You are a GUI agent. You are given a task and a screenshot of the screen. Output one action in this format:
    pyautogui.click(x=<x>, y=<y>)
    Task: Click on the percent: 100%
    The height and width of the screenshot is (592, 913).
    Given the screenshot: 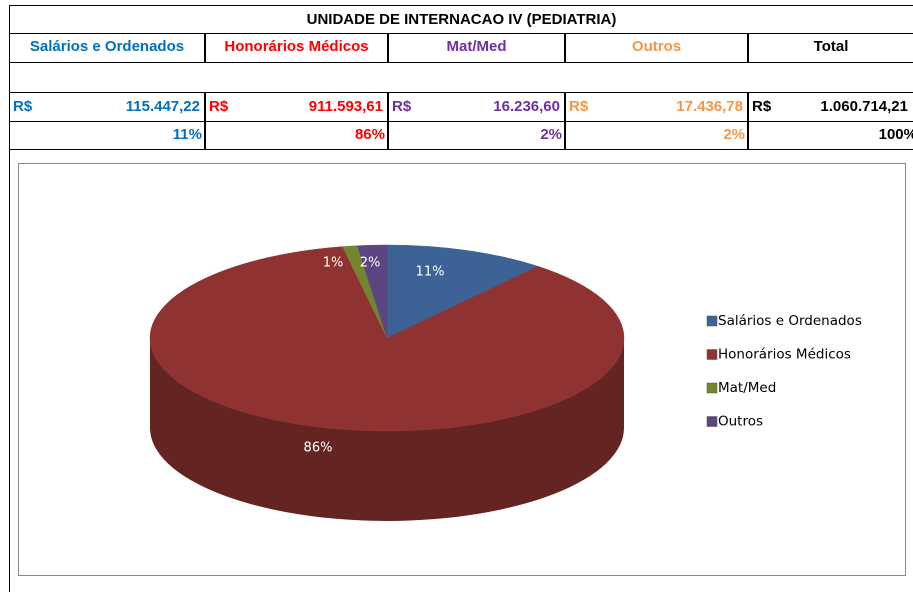 What is the action you would take?
    pyautogui.click(x=830, y=135)
    